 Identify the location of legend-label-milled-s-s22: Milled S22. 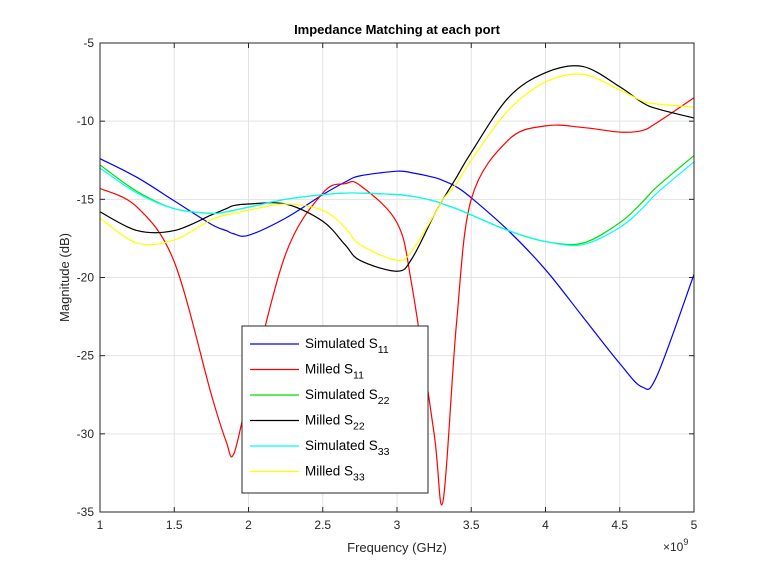
(335, 423).